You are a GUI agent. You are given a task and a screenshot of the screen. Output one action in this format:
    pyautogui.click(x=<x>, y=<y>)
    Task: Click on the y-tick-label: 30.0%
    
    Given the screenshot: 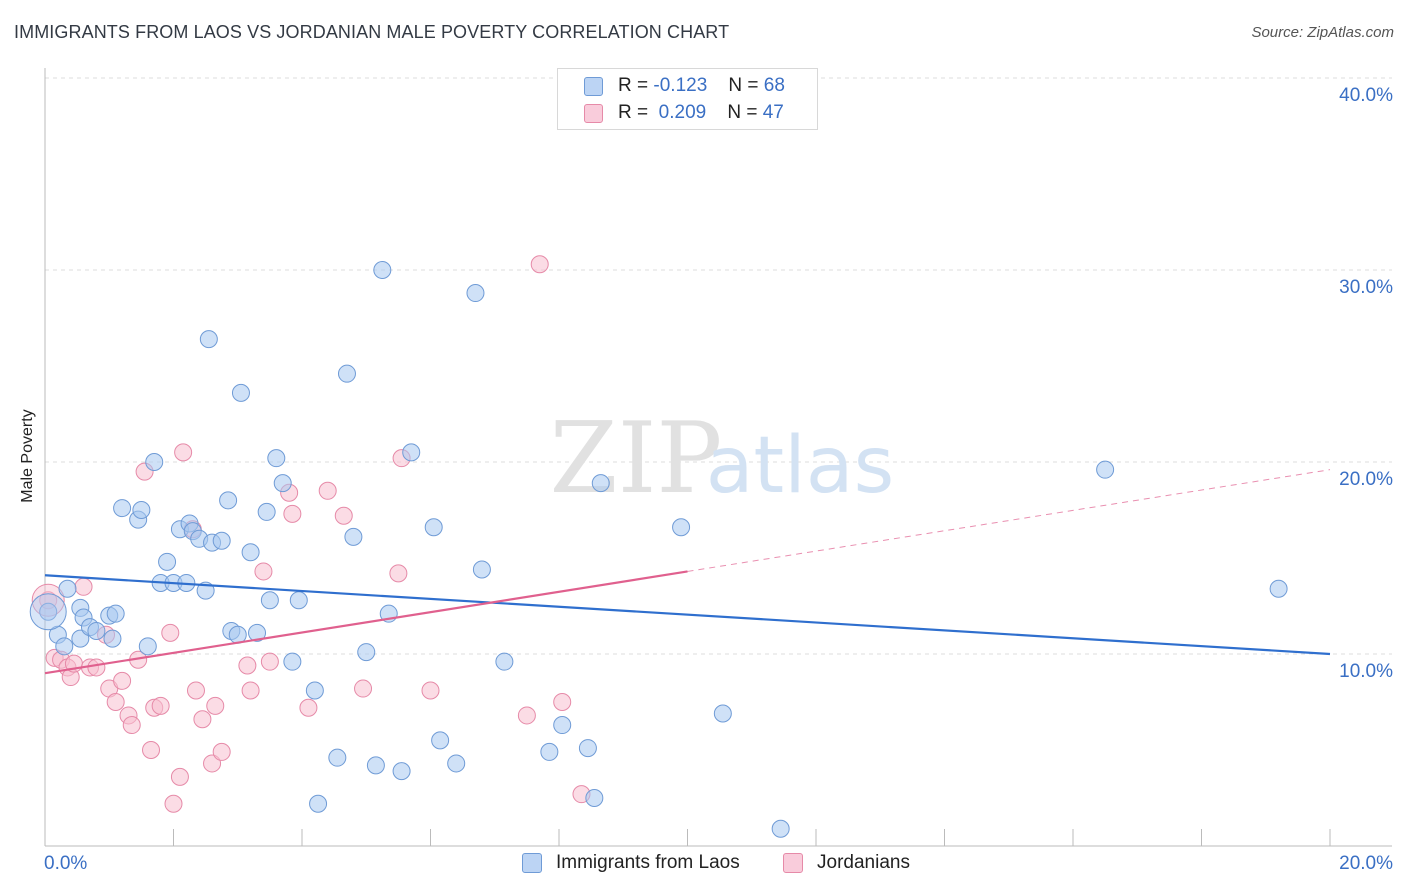 What is the action you would take?
    pyautogui.click(x=1366, y=287)
    